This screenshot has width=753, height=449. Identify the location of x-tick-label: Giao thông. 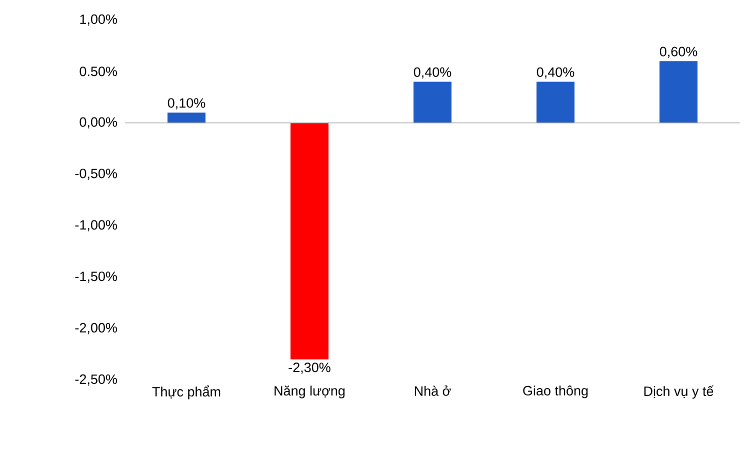
(555, 392).